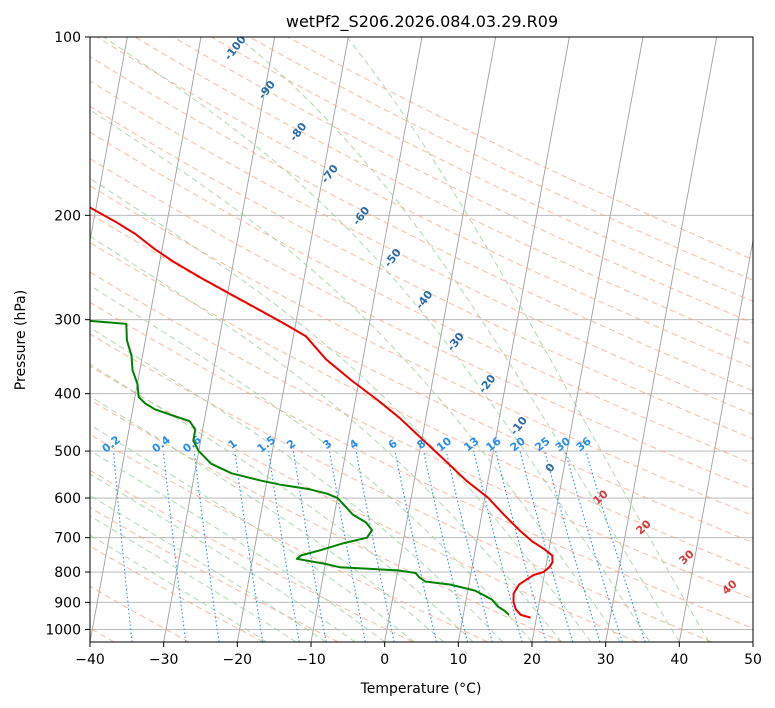 This screenshot has height=708, width=775. I want to click on x-tick-label: 10, so click(458, 660).